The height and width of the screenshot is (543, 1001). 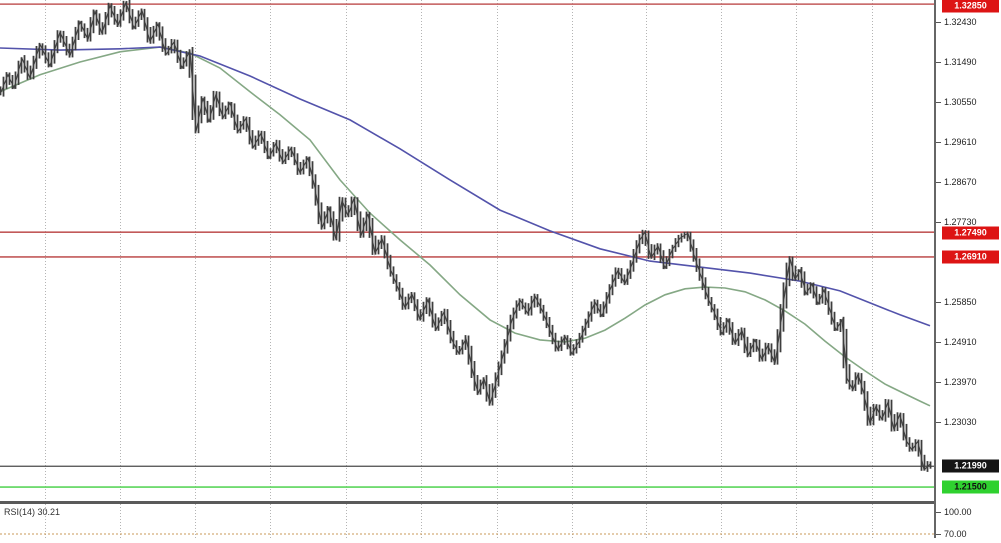 What do you see at coordinates (32, 512) in the screenshot?
I see `rsi-indicator-label: RSI(14) 30.21` at bounding box center [32, 512].